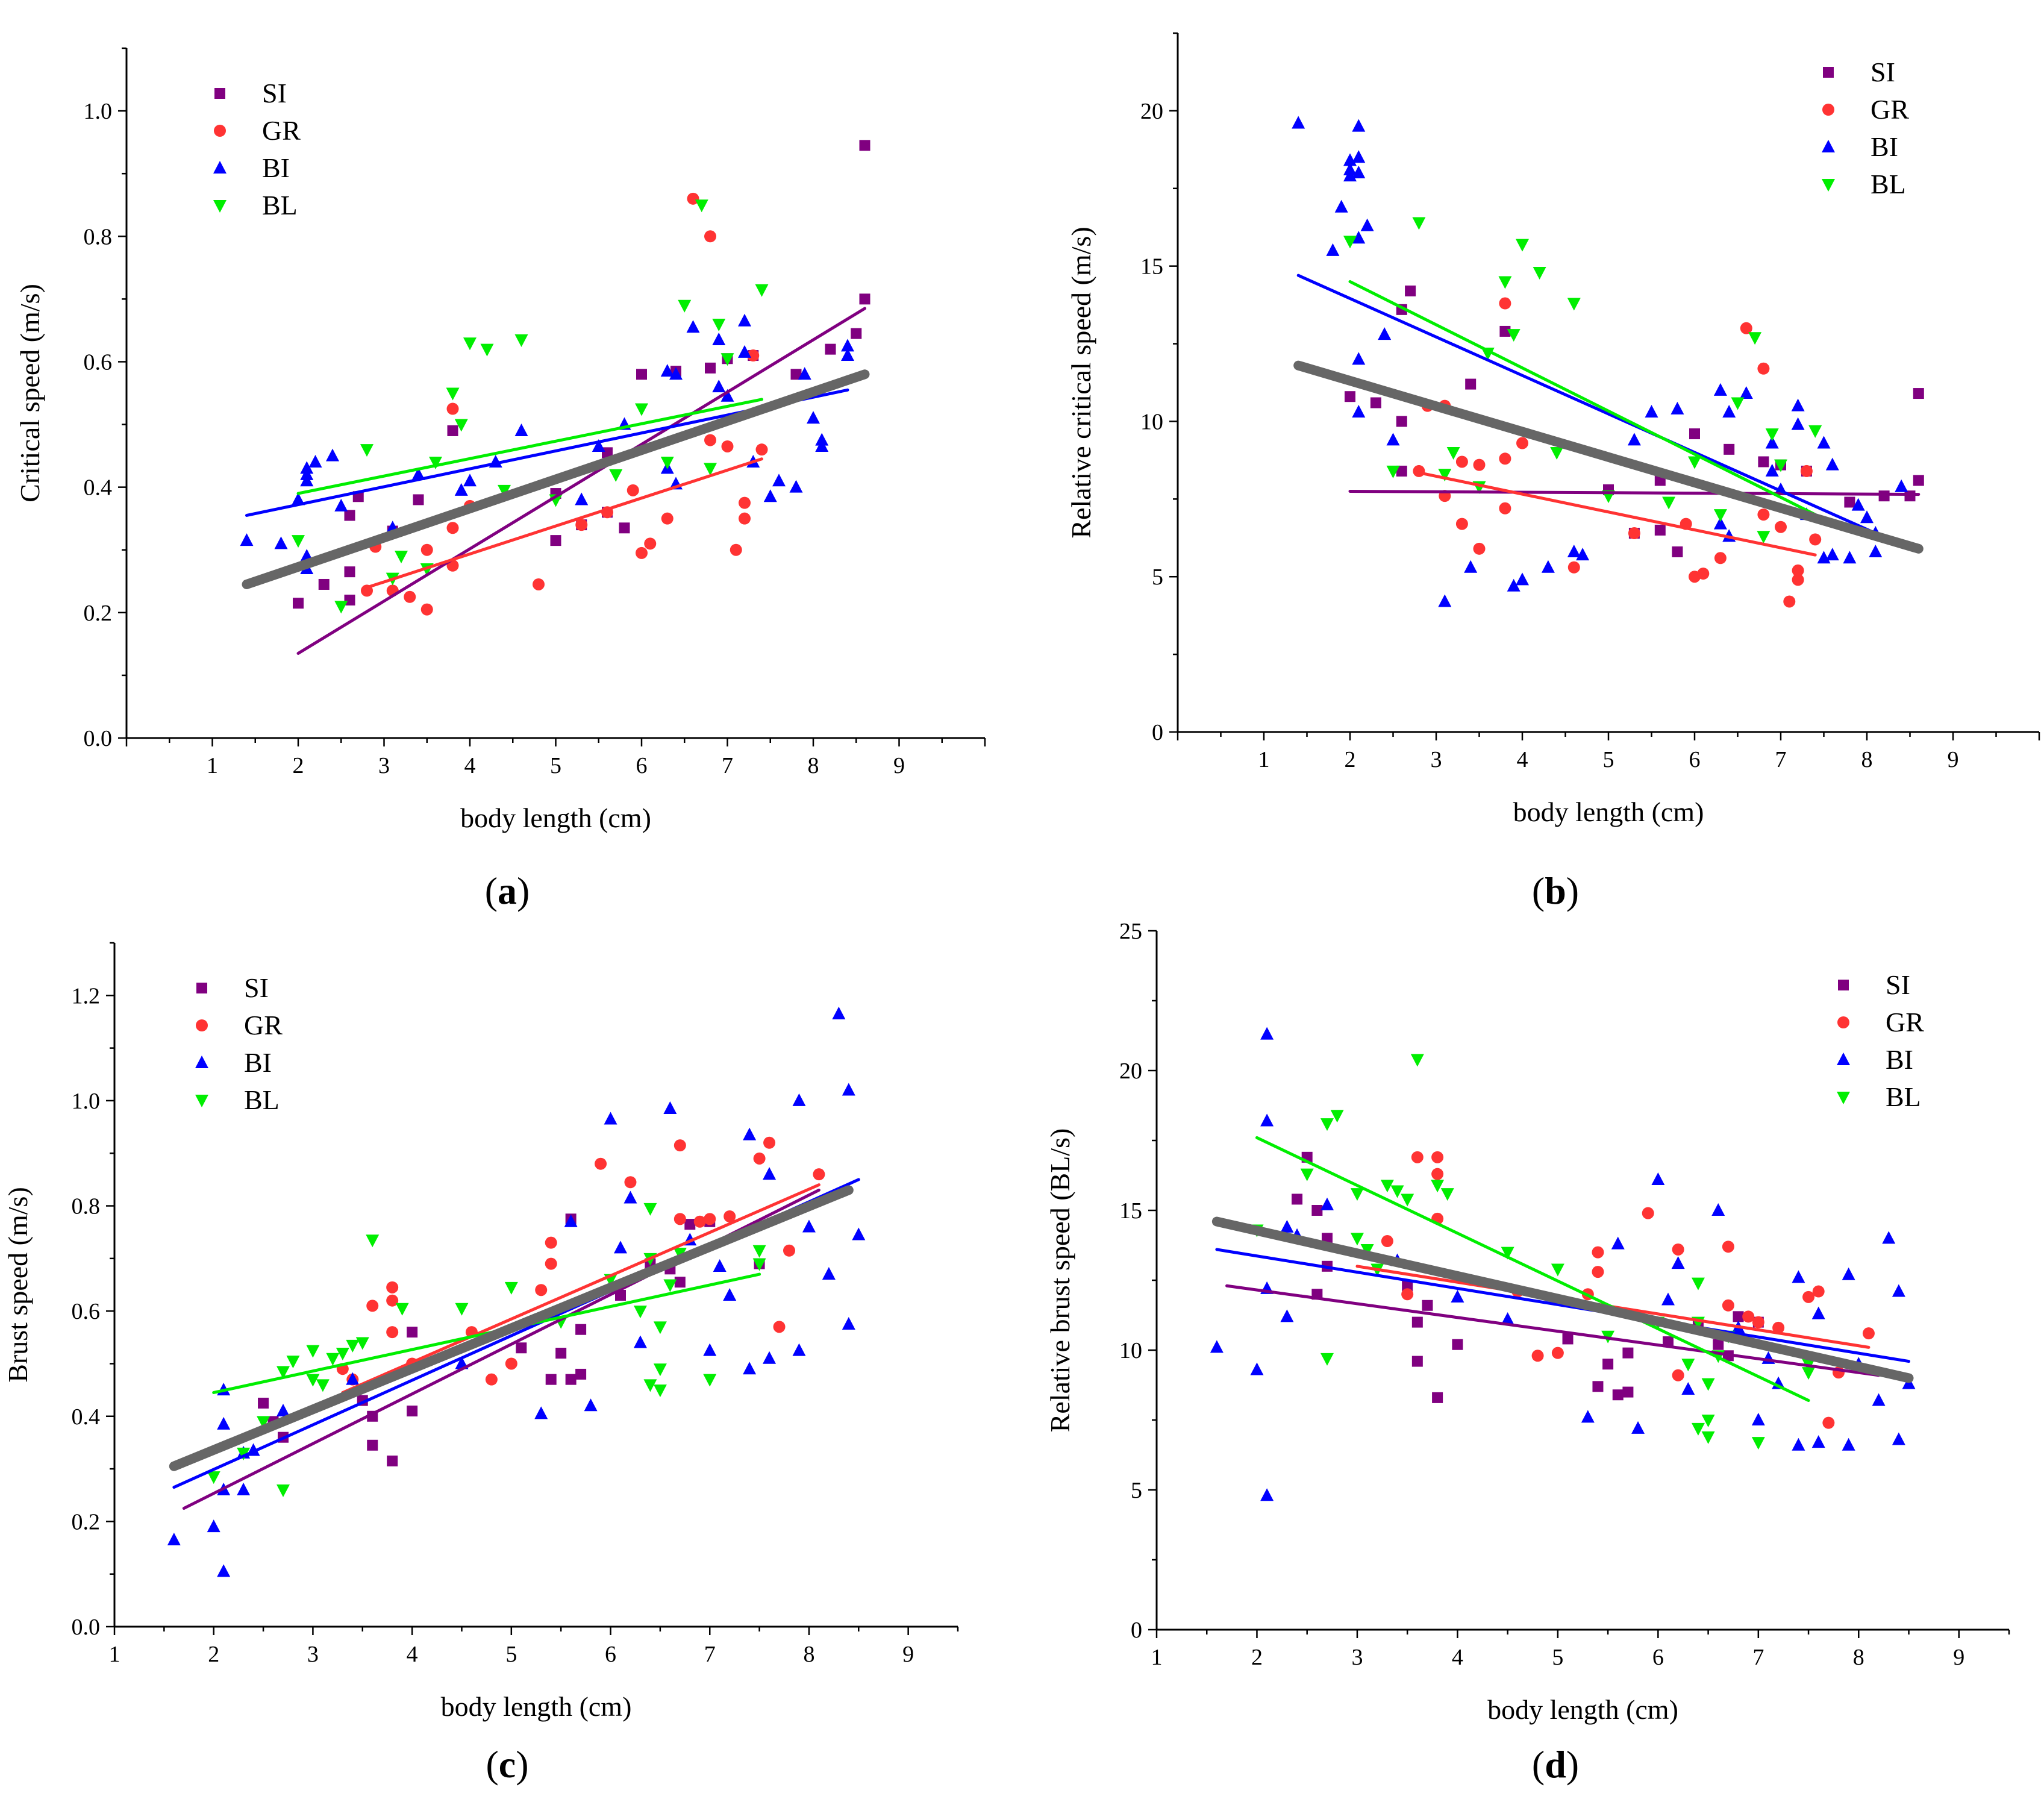 The height and width of the screenshot is (1805, 2044). Describe the element at coordinates (1958, 1657) in the screenshot. I see `x-tick-label: 9` at that location.